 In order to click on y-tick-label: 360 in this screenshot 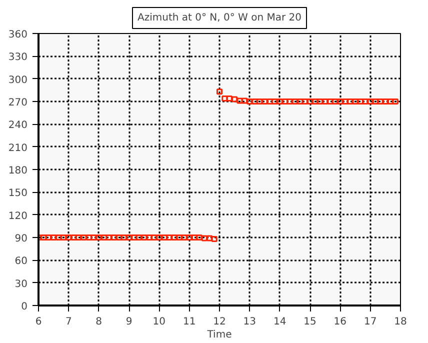, I will do `click(18, 35)`.